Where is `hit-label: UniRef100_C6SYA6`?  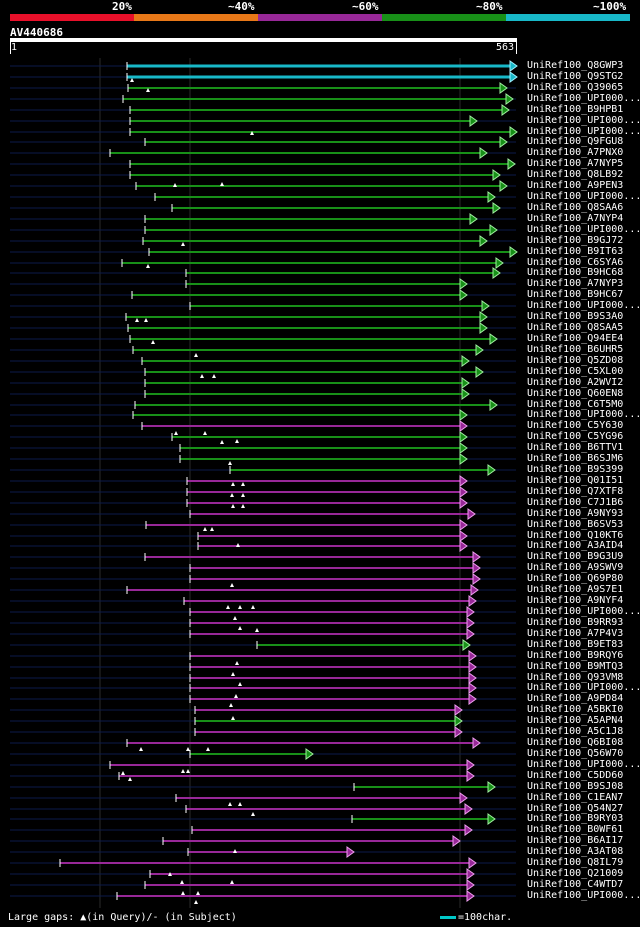 hit-label: UniRef100_C6SYA6 is located at coordinates (575, 262).